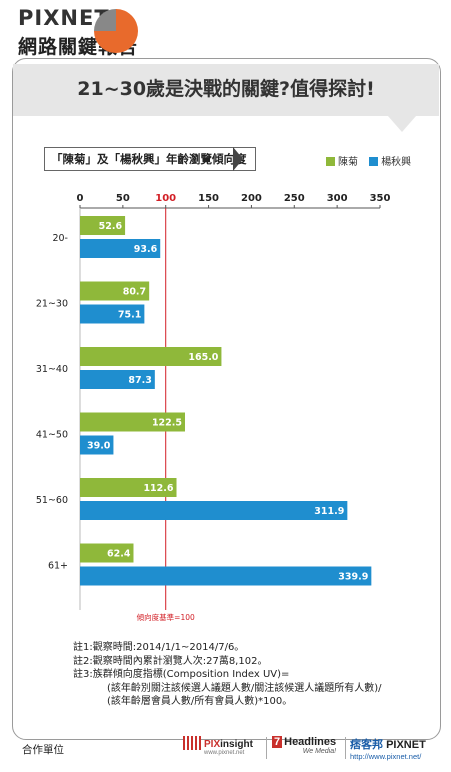  What do you see at coordinates (60, 238) in the screenshot?
I see `category-label: 20-` at bounding box center [60, 238].